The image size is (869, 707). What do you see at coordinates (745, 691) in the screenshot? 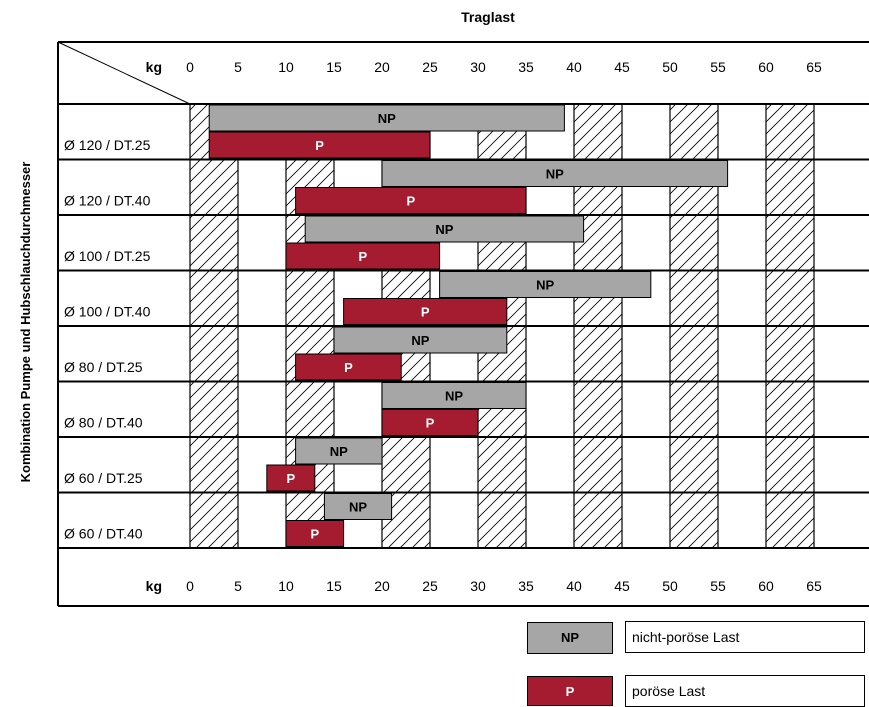
I see `legend-label-p: poröse Last` at bounding box center [745, 691].